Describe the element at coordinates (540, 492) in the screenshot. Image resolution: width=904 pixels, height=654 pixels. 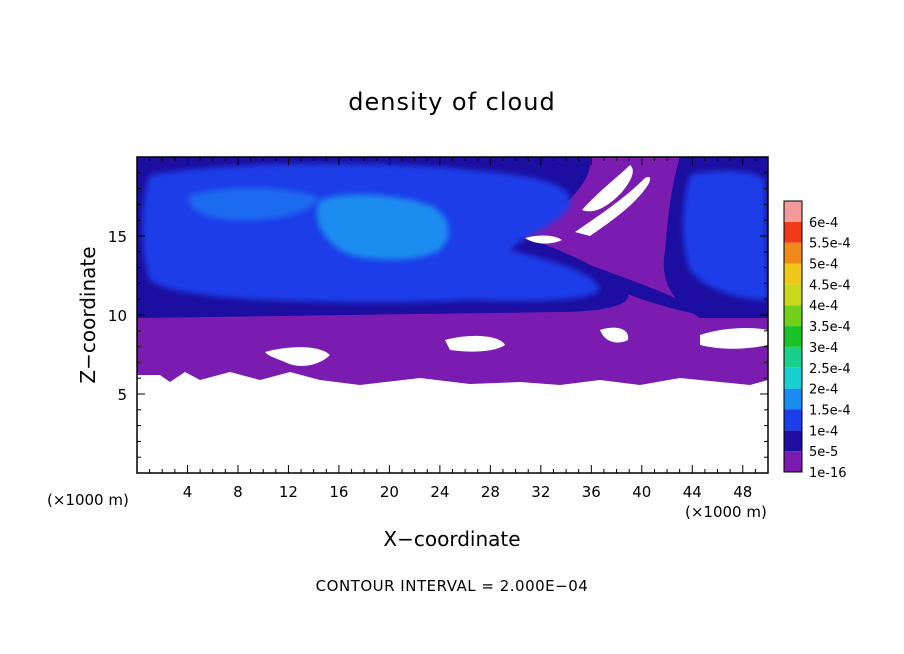
I see `x-tick-label: 32` at that location.